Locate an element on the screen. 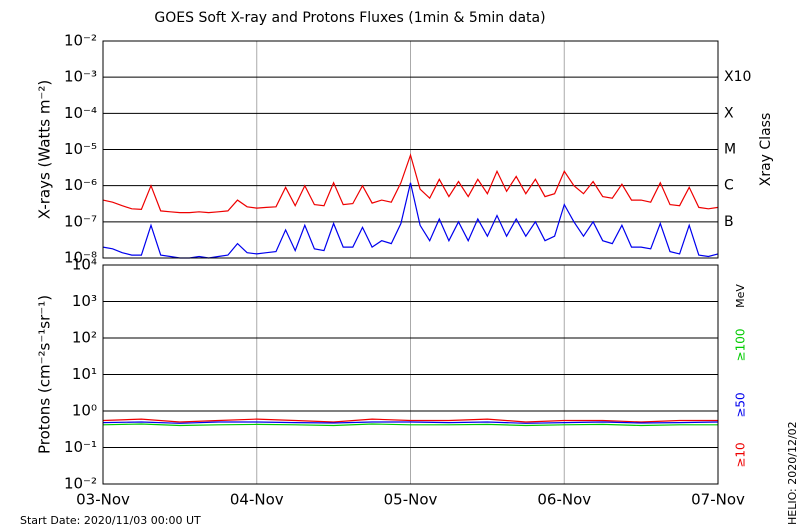  x-tick-label: 07-Nov is located at coordinates (718, 500).